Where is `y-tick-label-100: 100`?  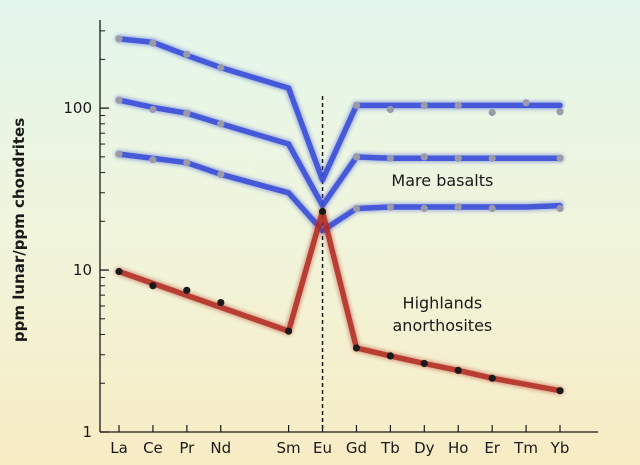 y-tick-label-100: 100 is located at coordinates (77, 108).